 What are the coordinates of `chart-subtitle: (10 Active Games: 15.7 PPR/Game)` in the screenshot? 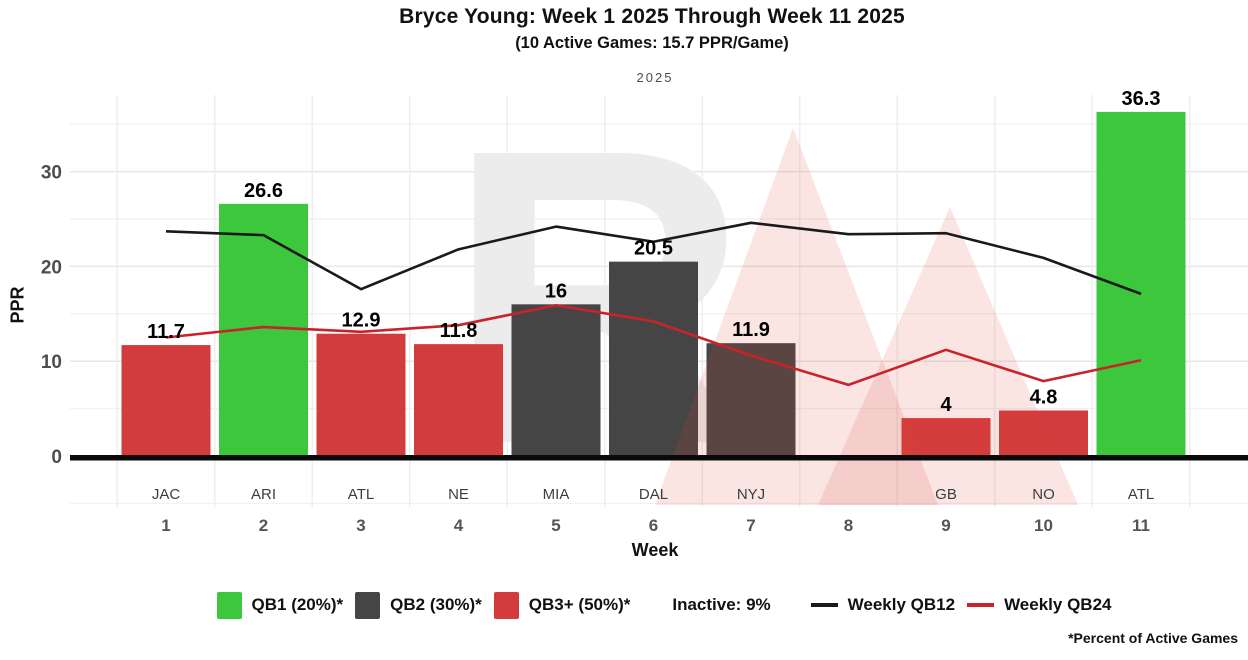 It's located at (652, 43).